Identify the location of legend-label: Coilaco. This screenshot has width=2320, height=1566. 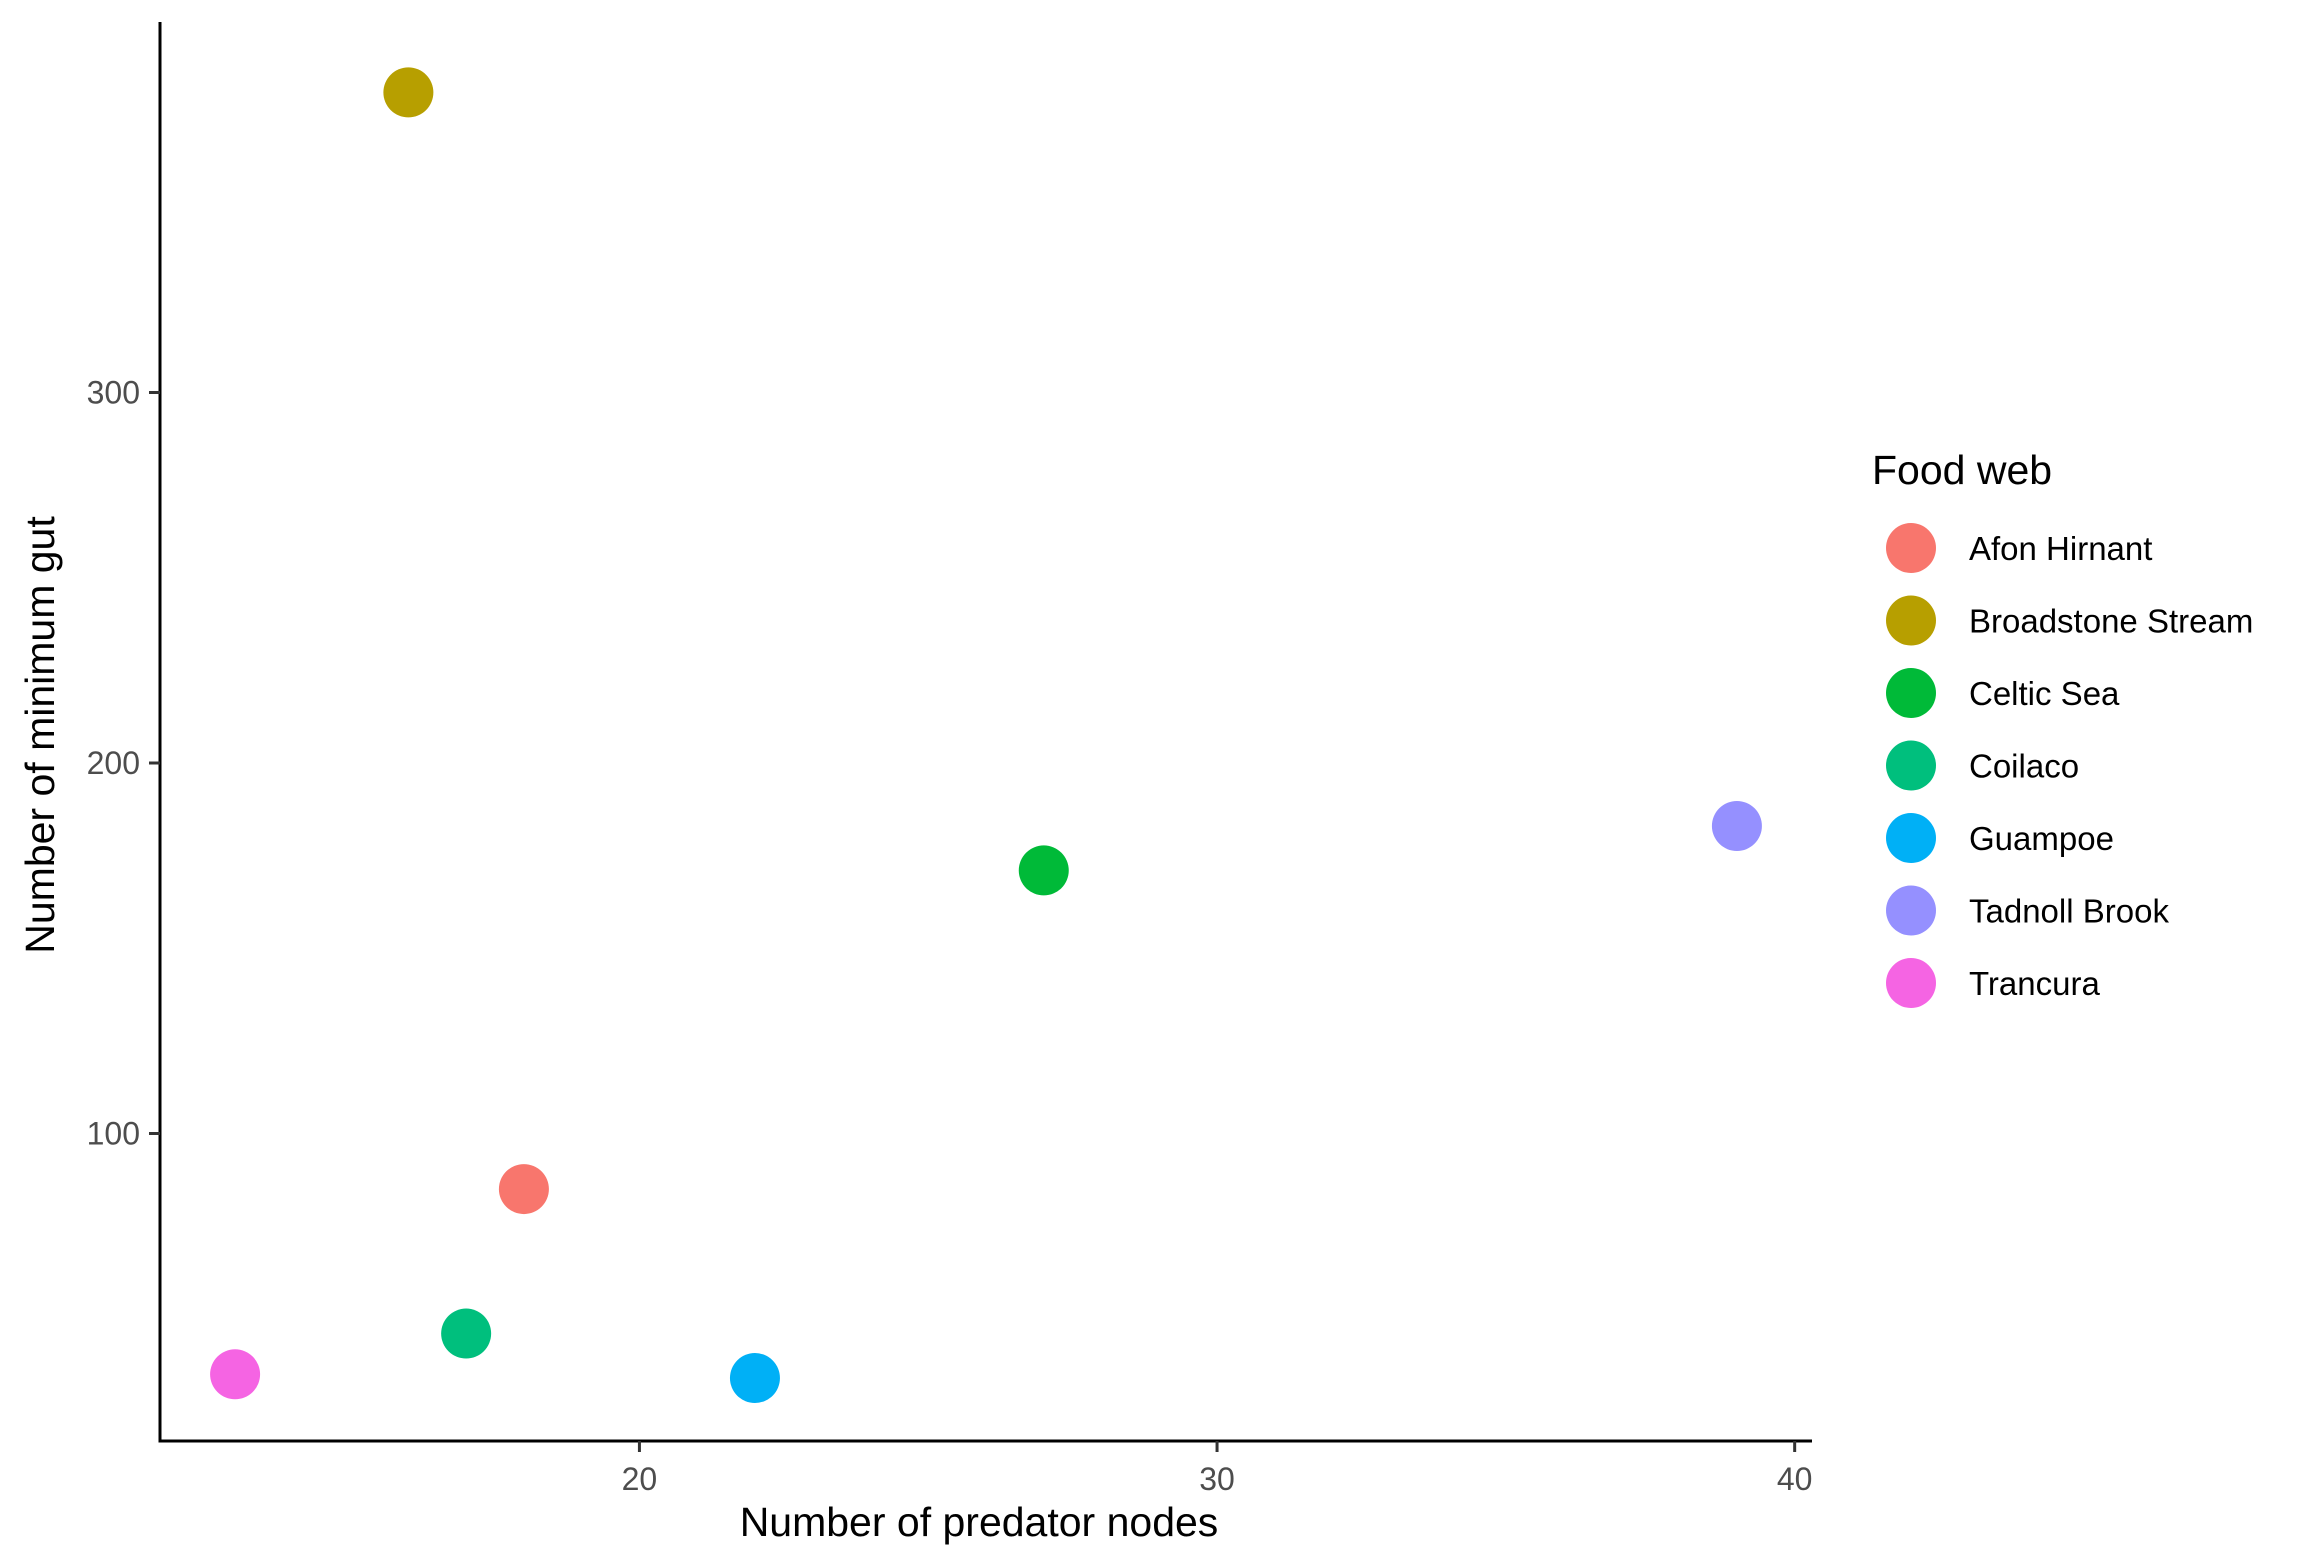
(2024, 766).